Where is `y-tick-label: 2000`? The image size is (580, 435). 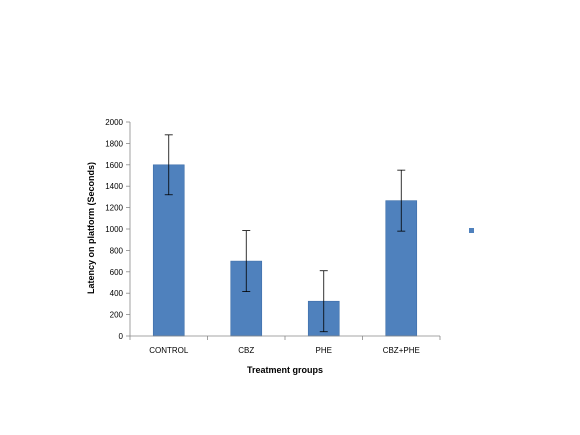
y-tick-label: 2000 is located at coordinates (114, 122).